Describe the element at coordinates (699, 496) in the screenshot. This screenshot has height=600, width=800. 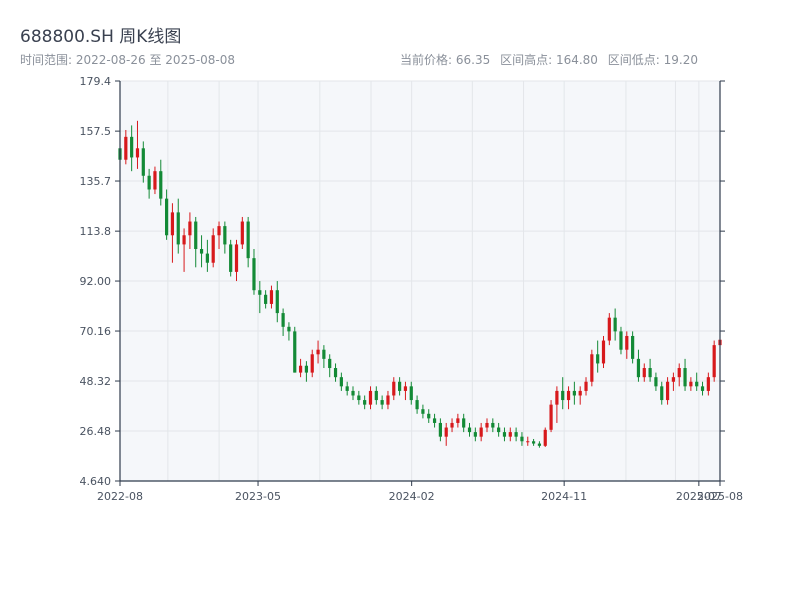
I see `x-tick-label: 2025-07` at that location.